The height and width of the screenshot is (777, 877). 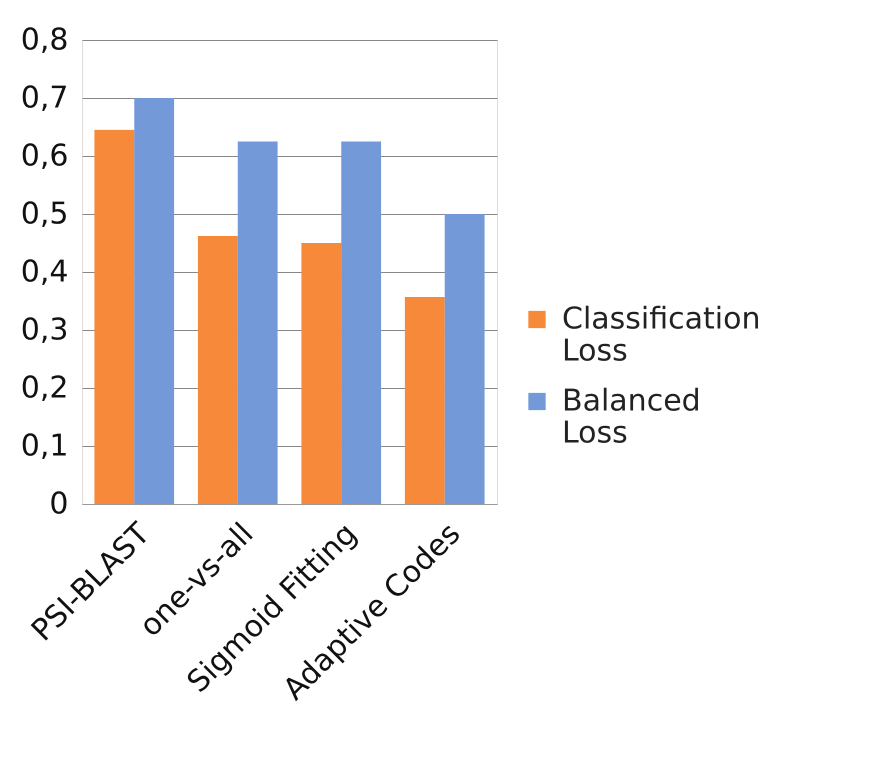 I want to click on y-tick-label: 0,3, so click(x=44, y=330).